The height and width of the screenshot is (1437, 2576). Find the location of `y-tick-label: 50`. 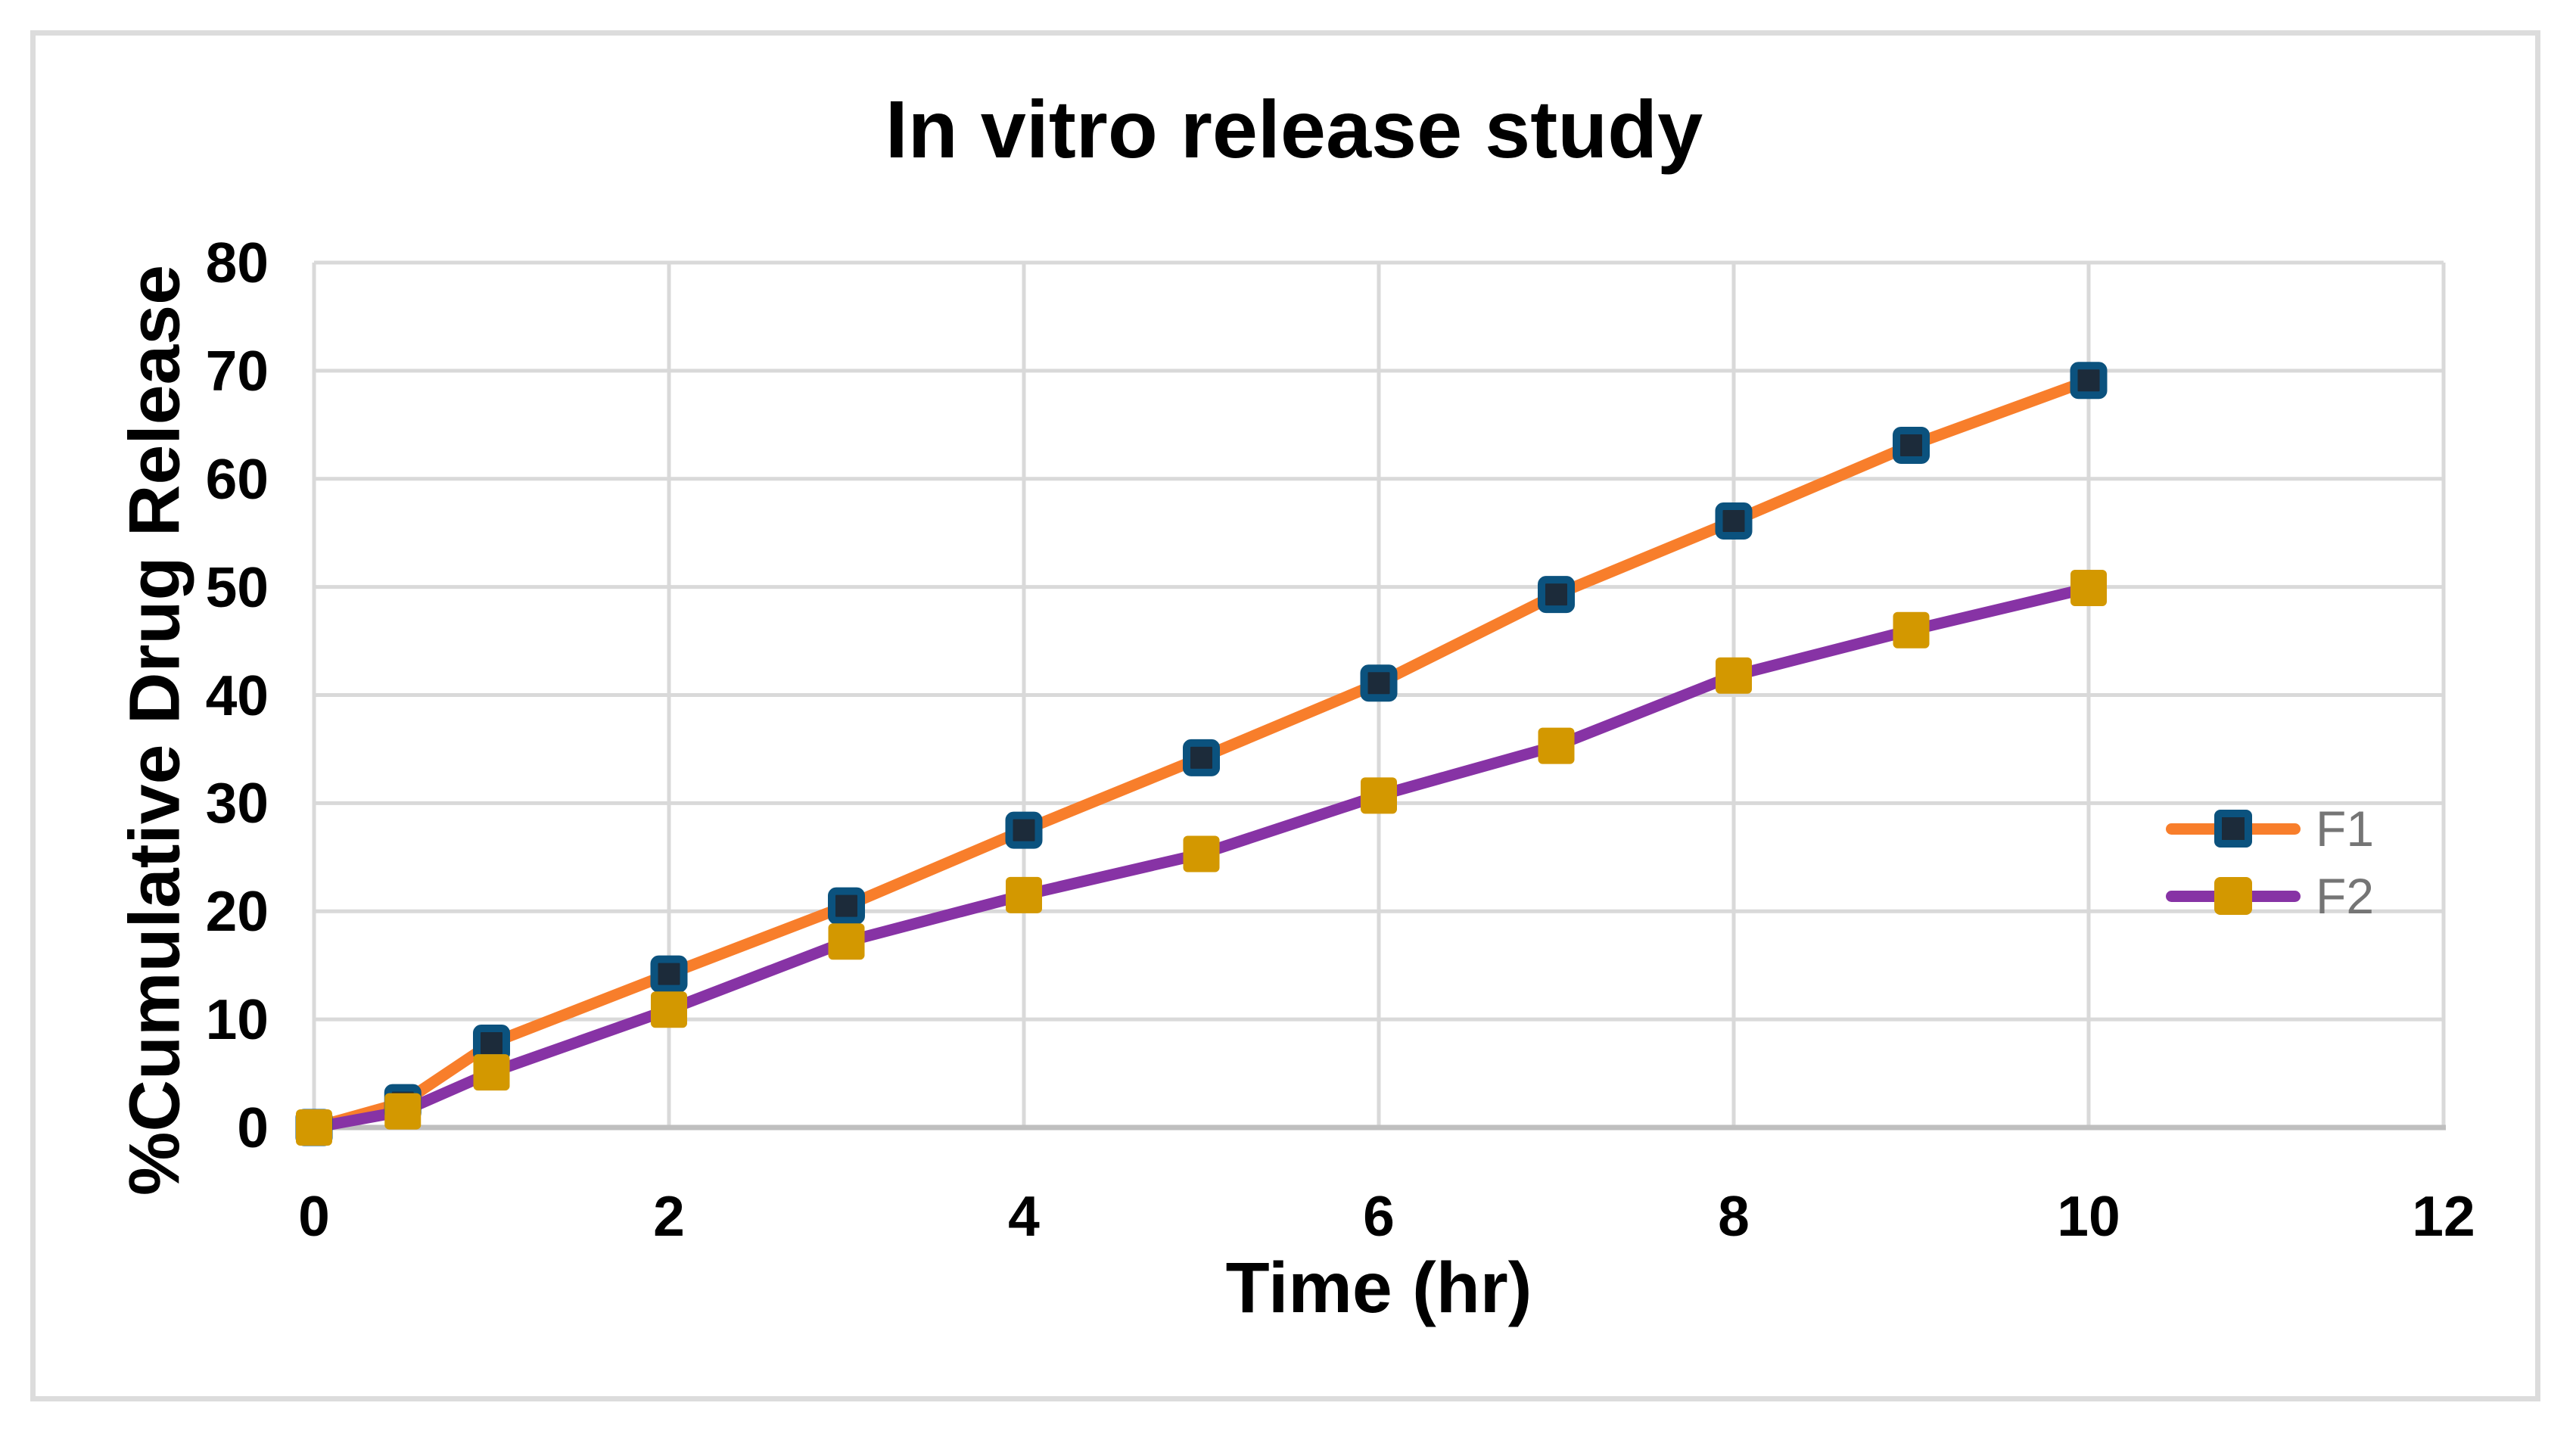

y-tick-label: 50 is located at coordinates (237, 587).